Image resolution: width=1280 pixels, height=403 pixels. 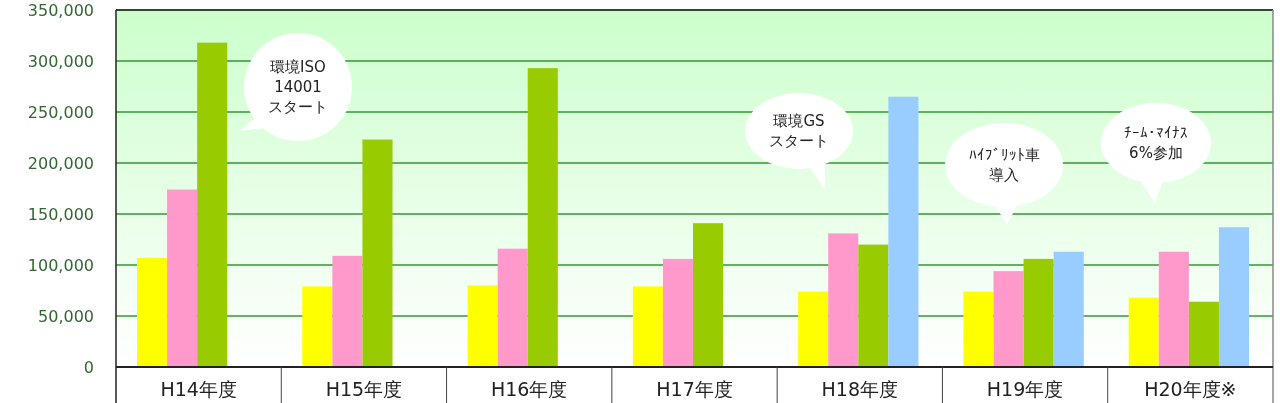 I want to click on annotation: 6%参加, so click(x=1156, y=153).